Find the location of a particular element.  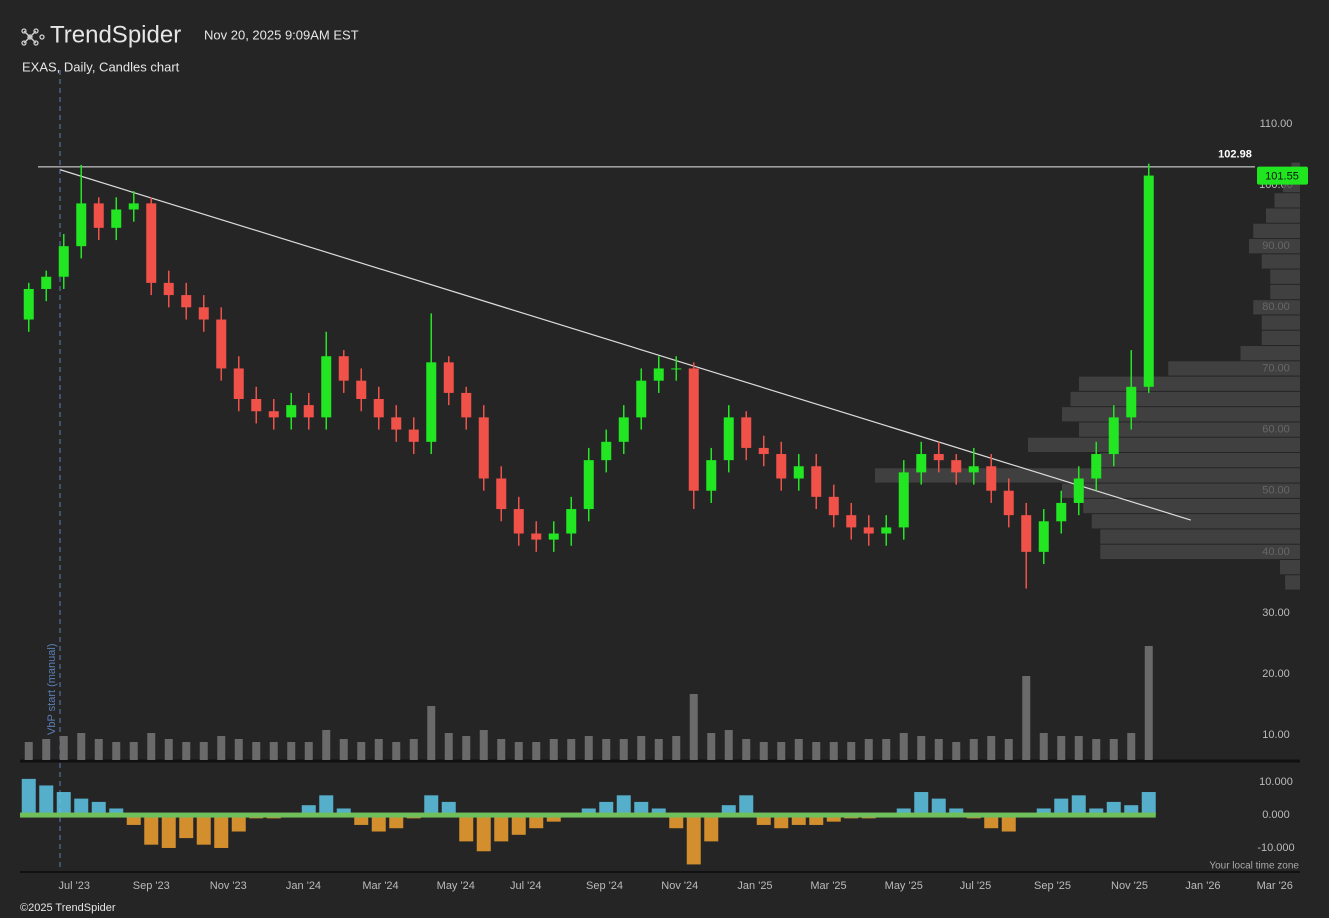

logo is located at coordinates (33, 37).